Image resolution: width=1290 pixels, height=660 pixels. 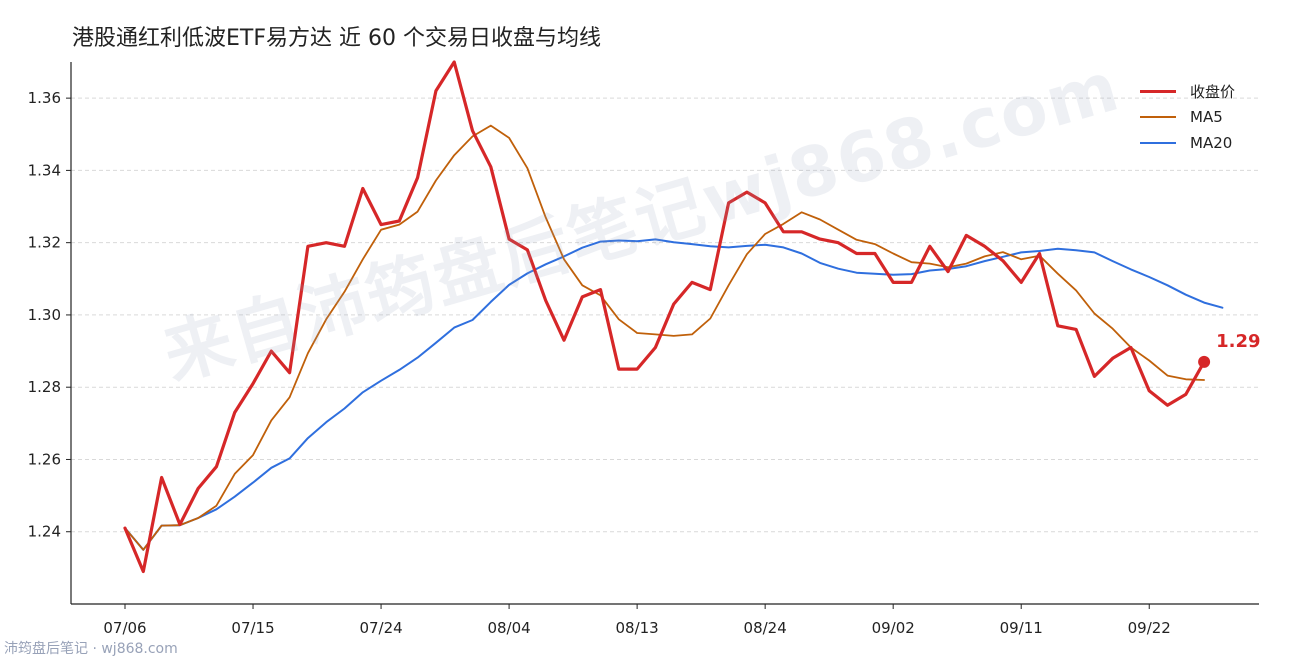 I want to click on chart-title: 港股通红利低波ETF易方达 近 60 个交易日收盘与均线, so click(x=336, y=38).